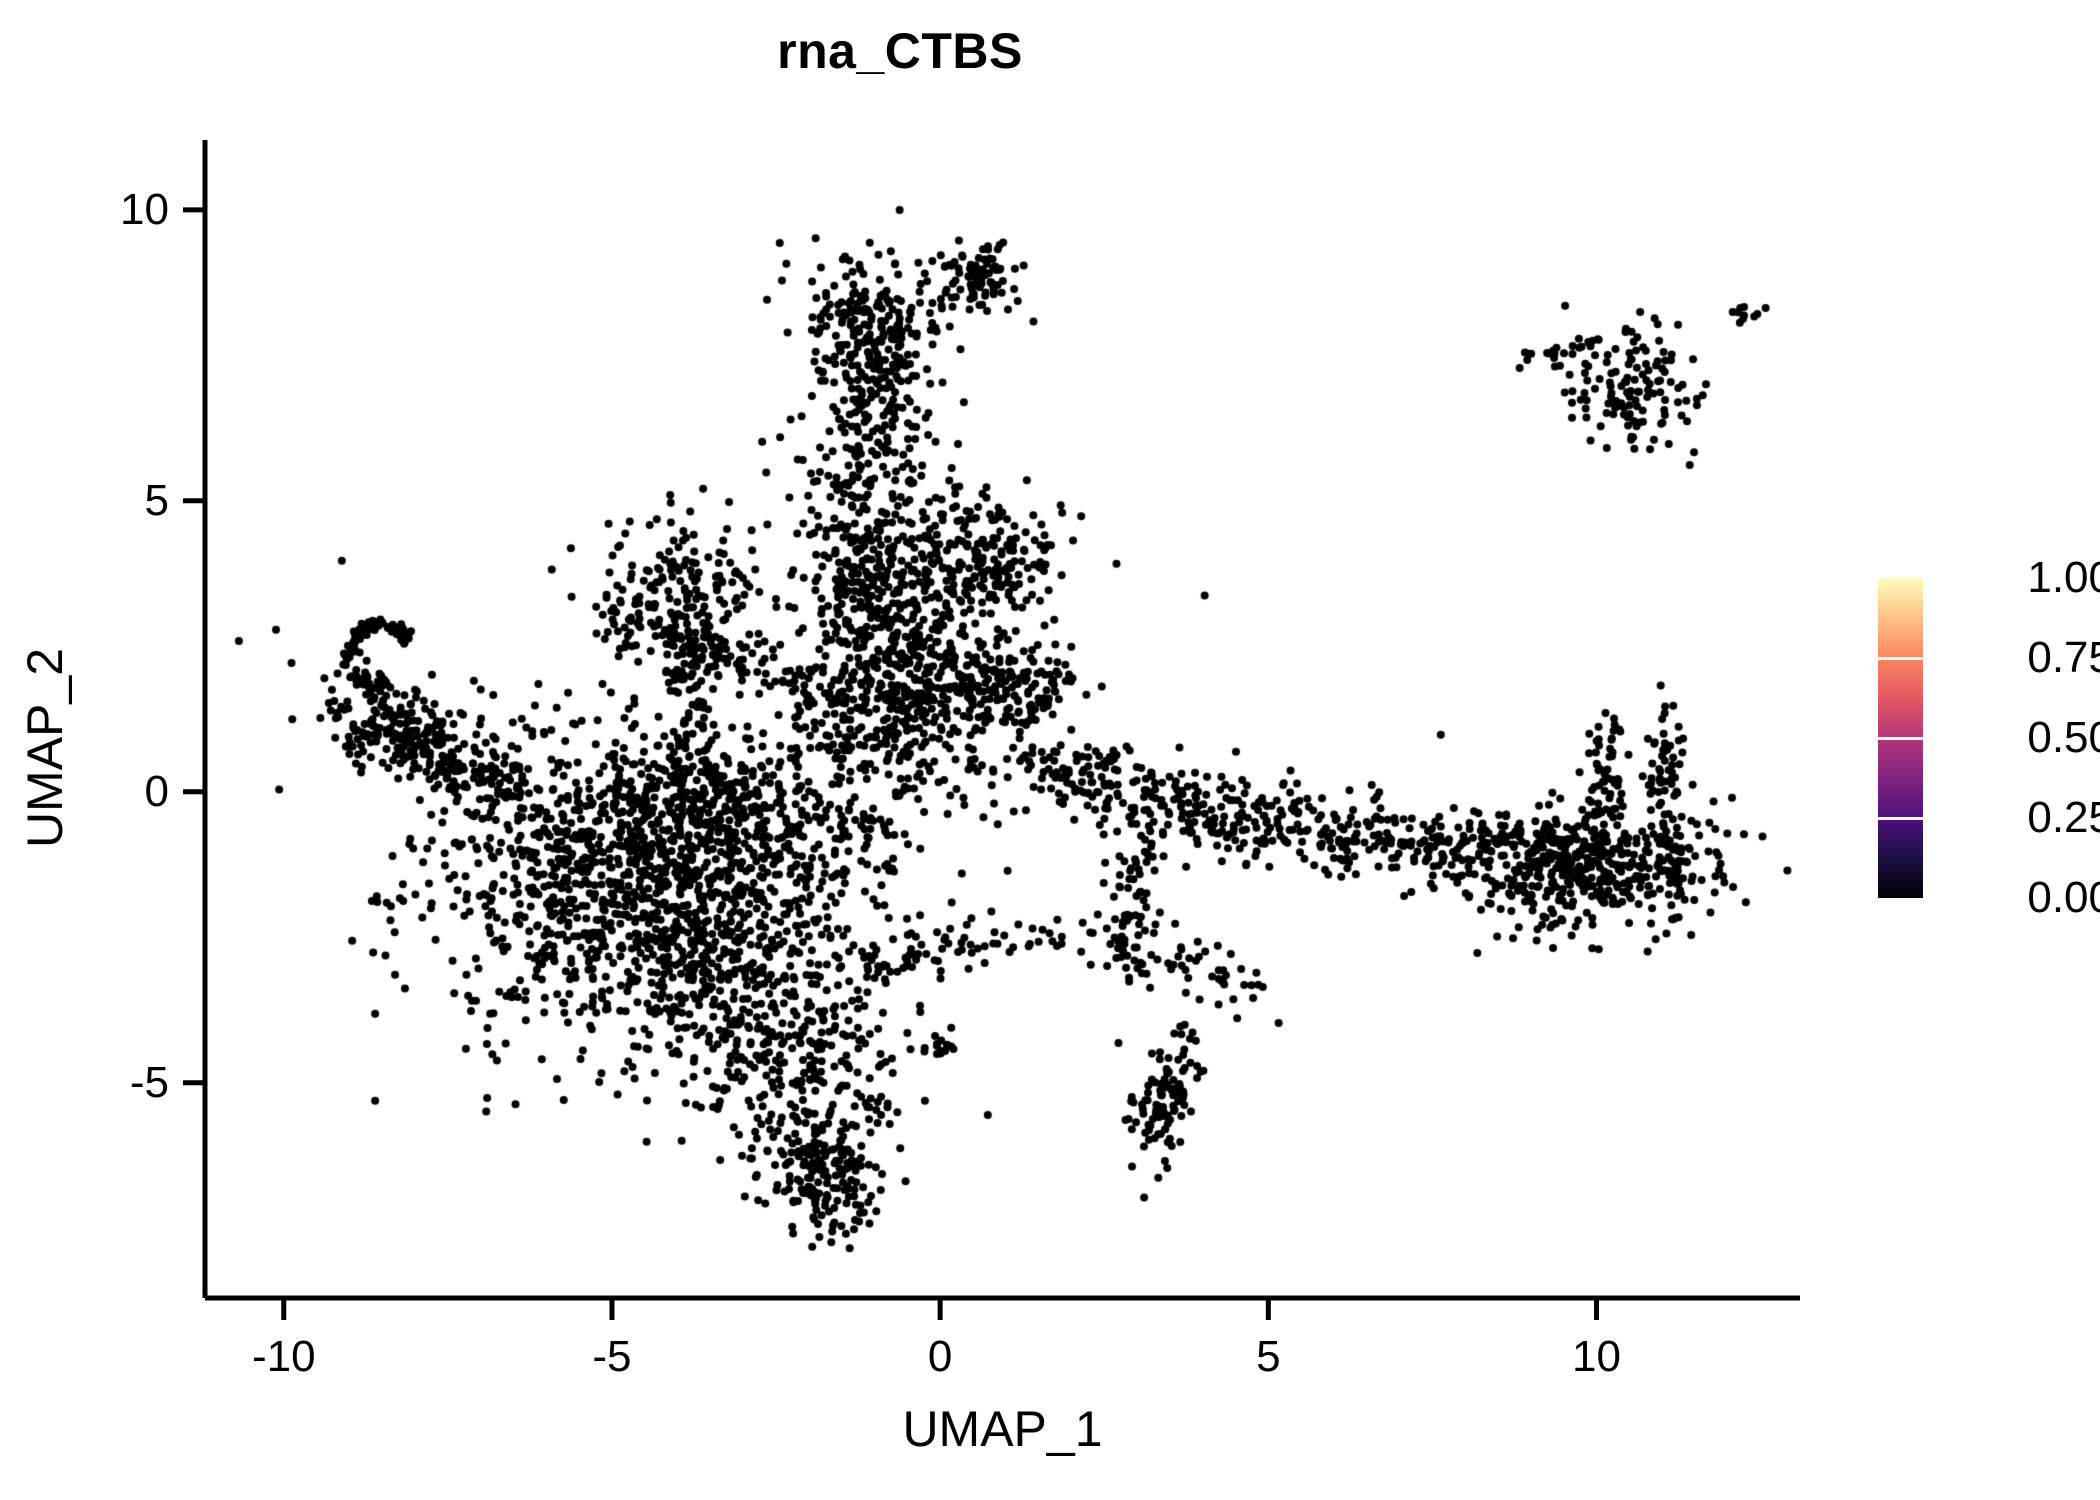 The height and width of the screenshot is (1500, 2100). Describe the element at coordinates (1596, 1356) in the screenshot. I see `x-axis-tick-label: 10` at that location.